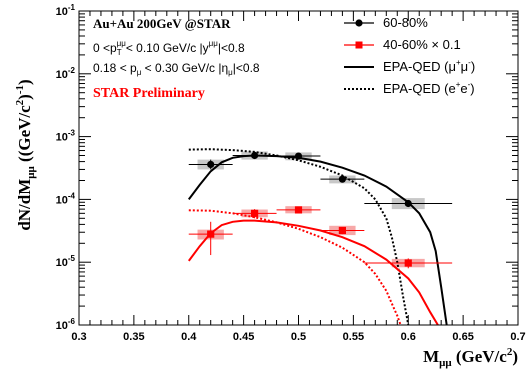  What do you see at coordinates (66, 73) in the screenshot?
I see `y-tick-label: 10⁻²` at bounding box center [66, 73].